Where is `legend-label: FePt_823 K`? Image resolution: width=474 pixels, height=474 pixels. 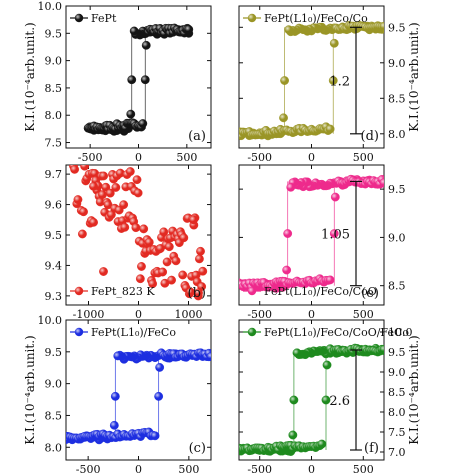 legend-label: FePt_823 K is located at coordinates (123, 291).